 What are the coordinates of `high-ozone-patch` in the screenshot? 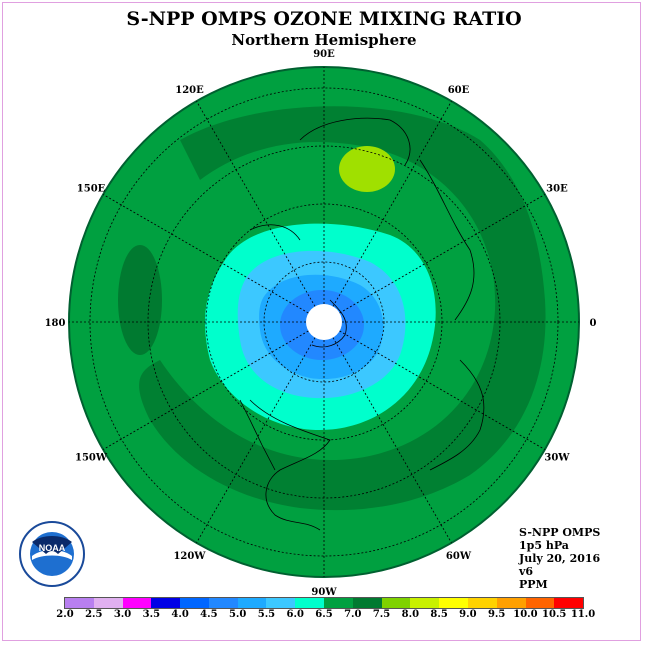 It's located at (367, 169).